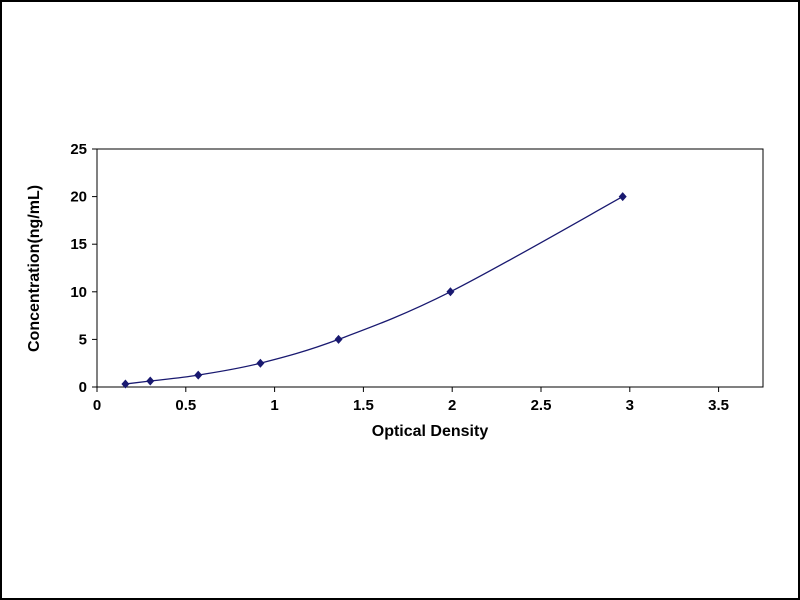  Describe the element at coordinates (78, 149) in the screenshot. I see `y-tick-label: 25` at that location.